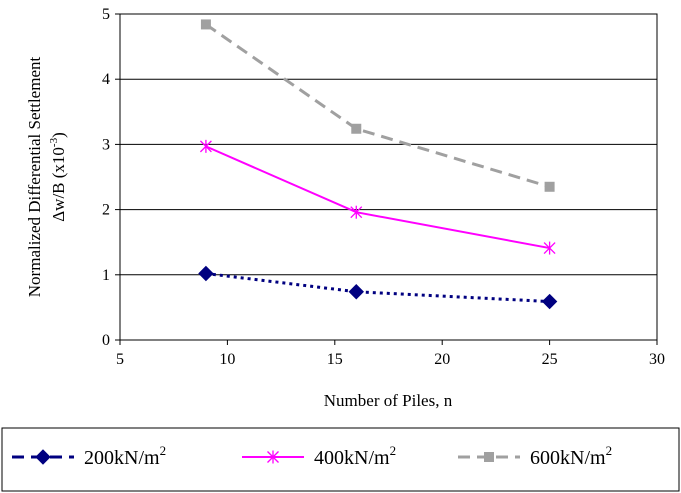  What do you see at coordinates (571, 456) in the screenshot?
I see `legend-label-2: 600kN/m2` at bounding box center [571, 456].